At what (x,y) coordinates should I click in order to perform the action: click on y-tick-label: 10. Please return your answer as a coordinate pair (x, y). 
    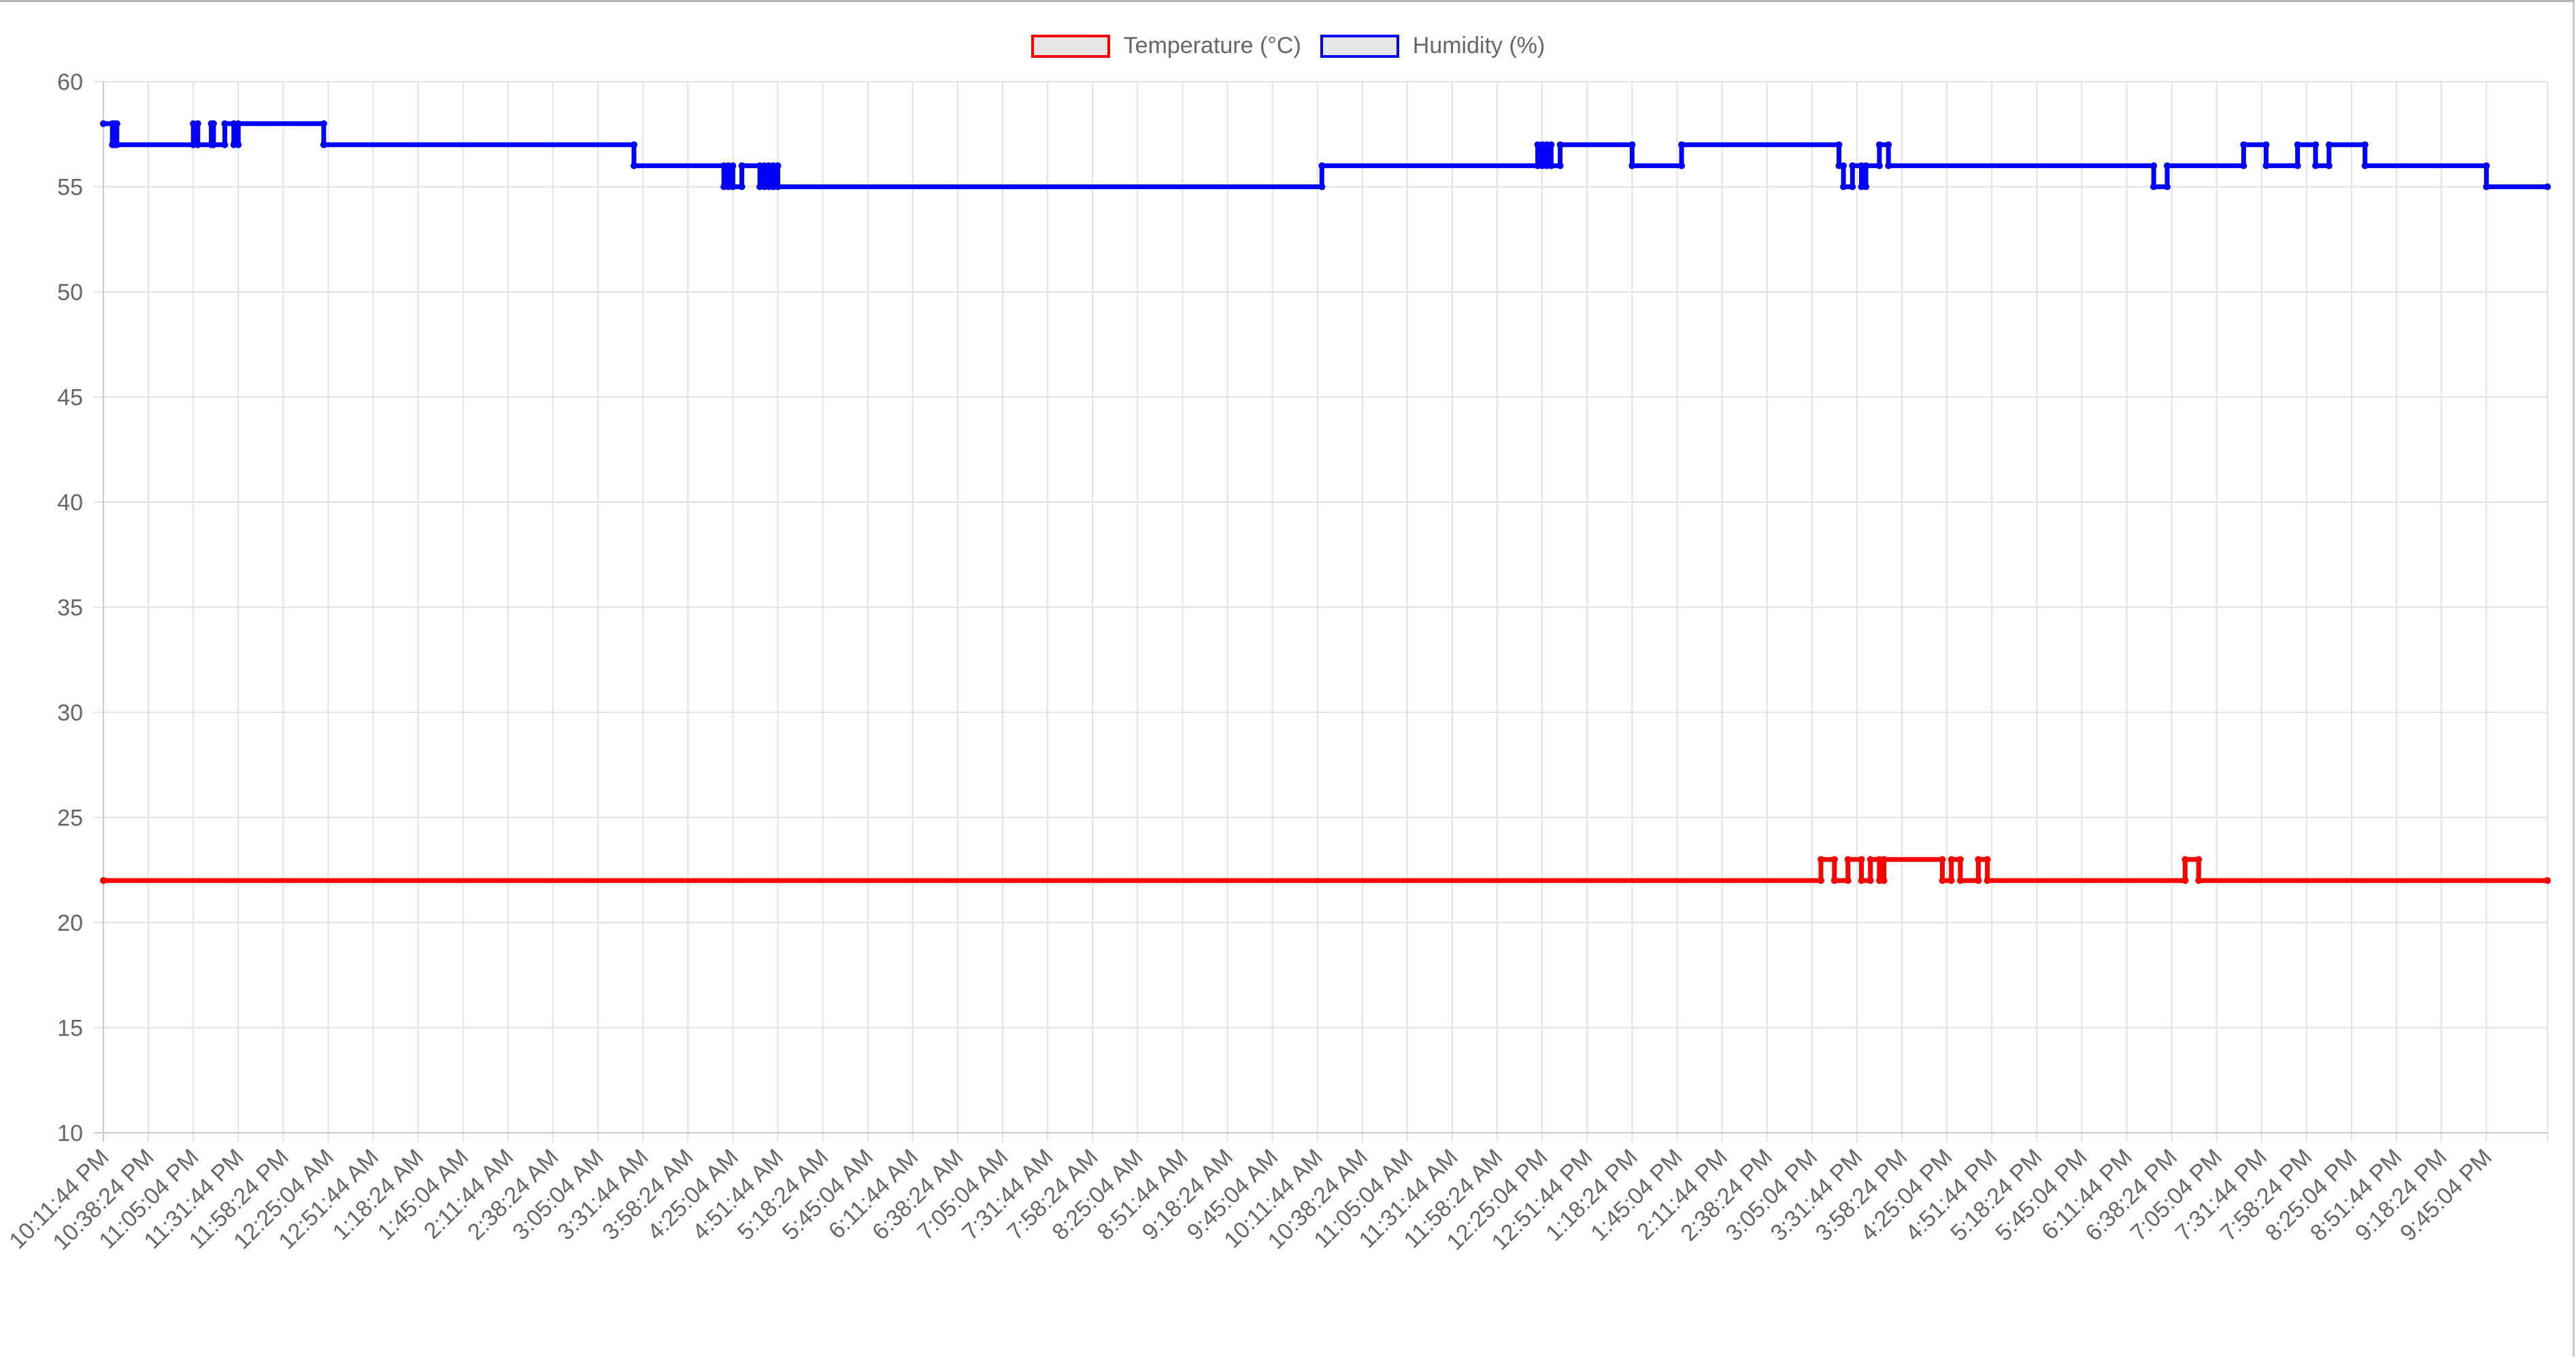
    Looking at the image, I should click on (70, 1133).